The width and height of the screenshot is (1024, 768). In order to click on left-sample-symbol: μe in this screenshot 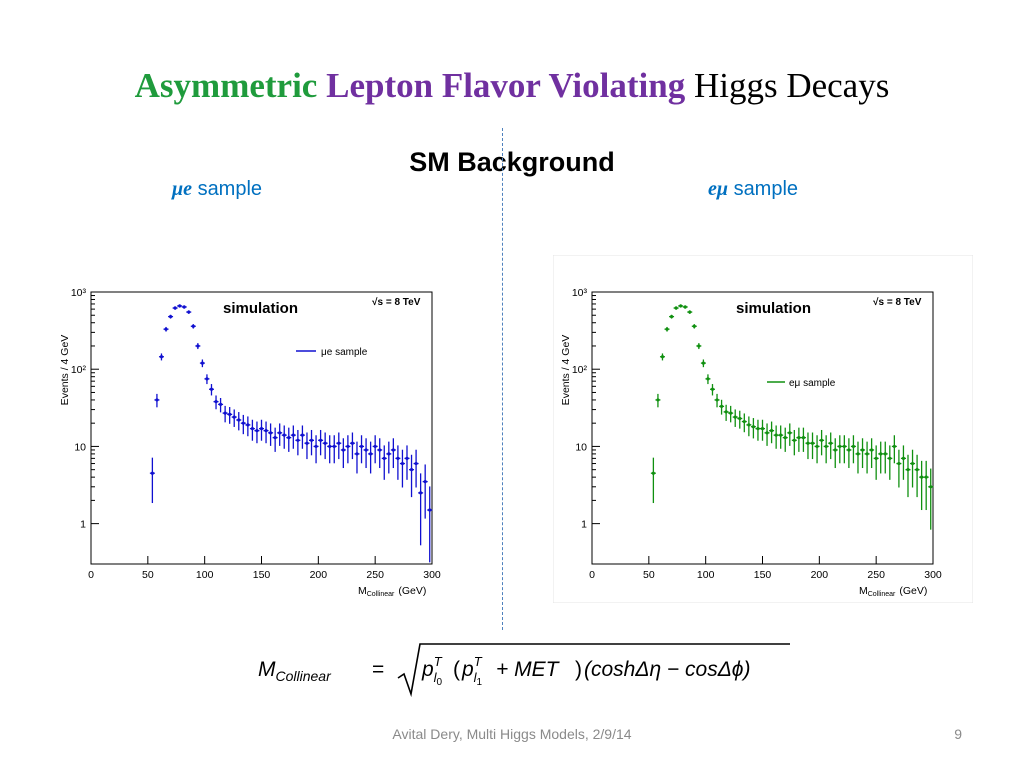, I will do `click(182, 189)`.